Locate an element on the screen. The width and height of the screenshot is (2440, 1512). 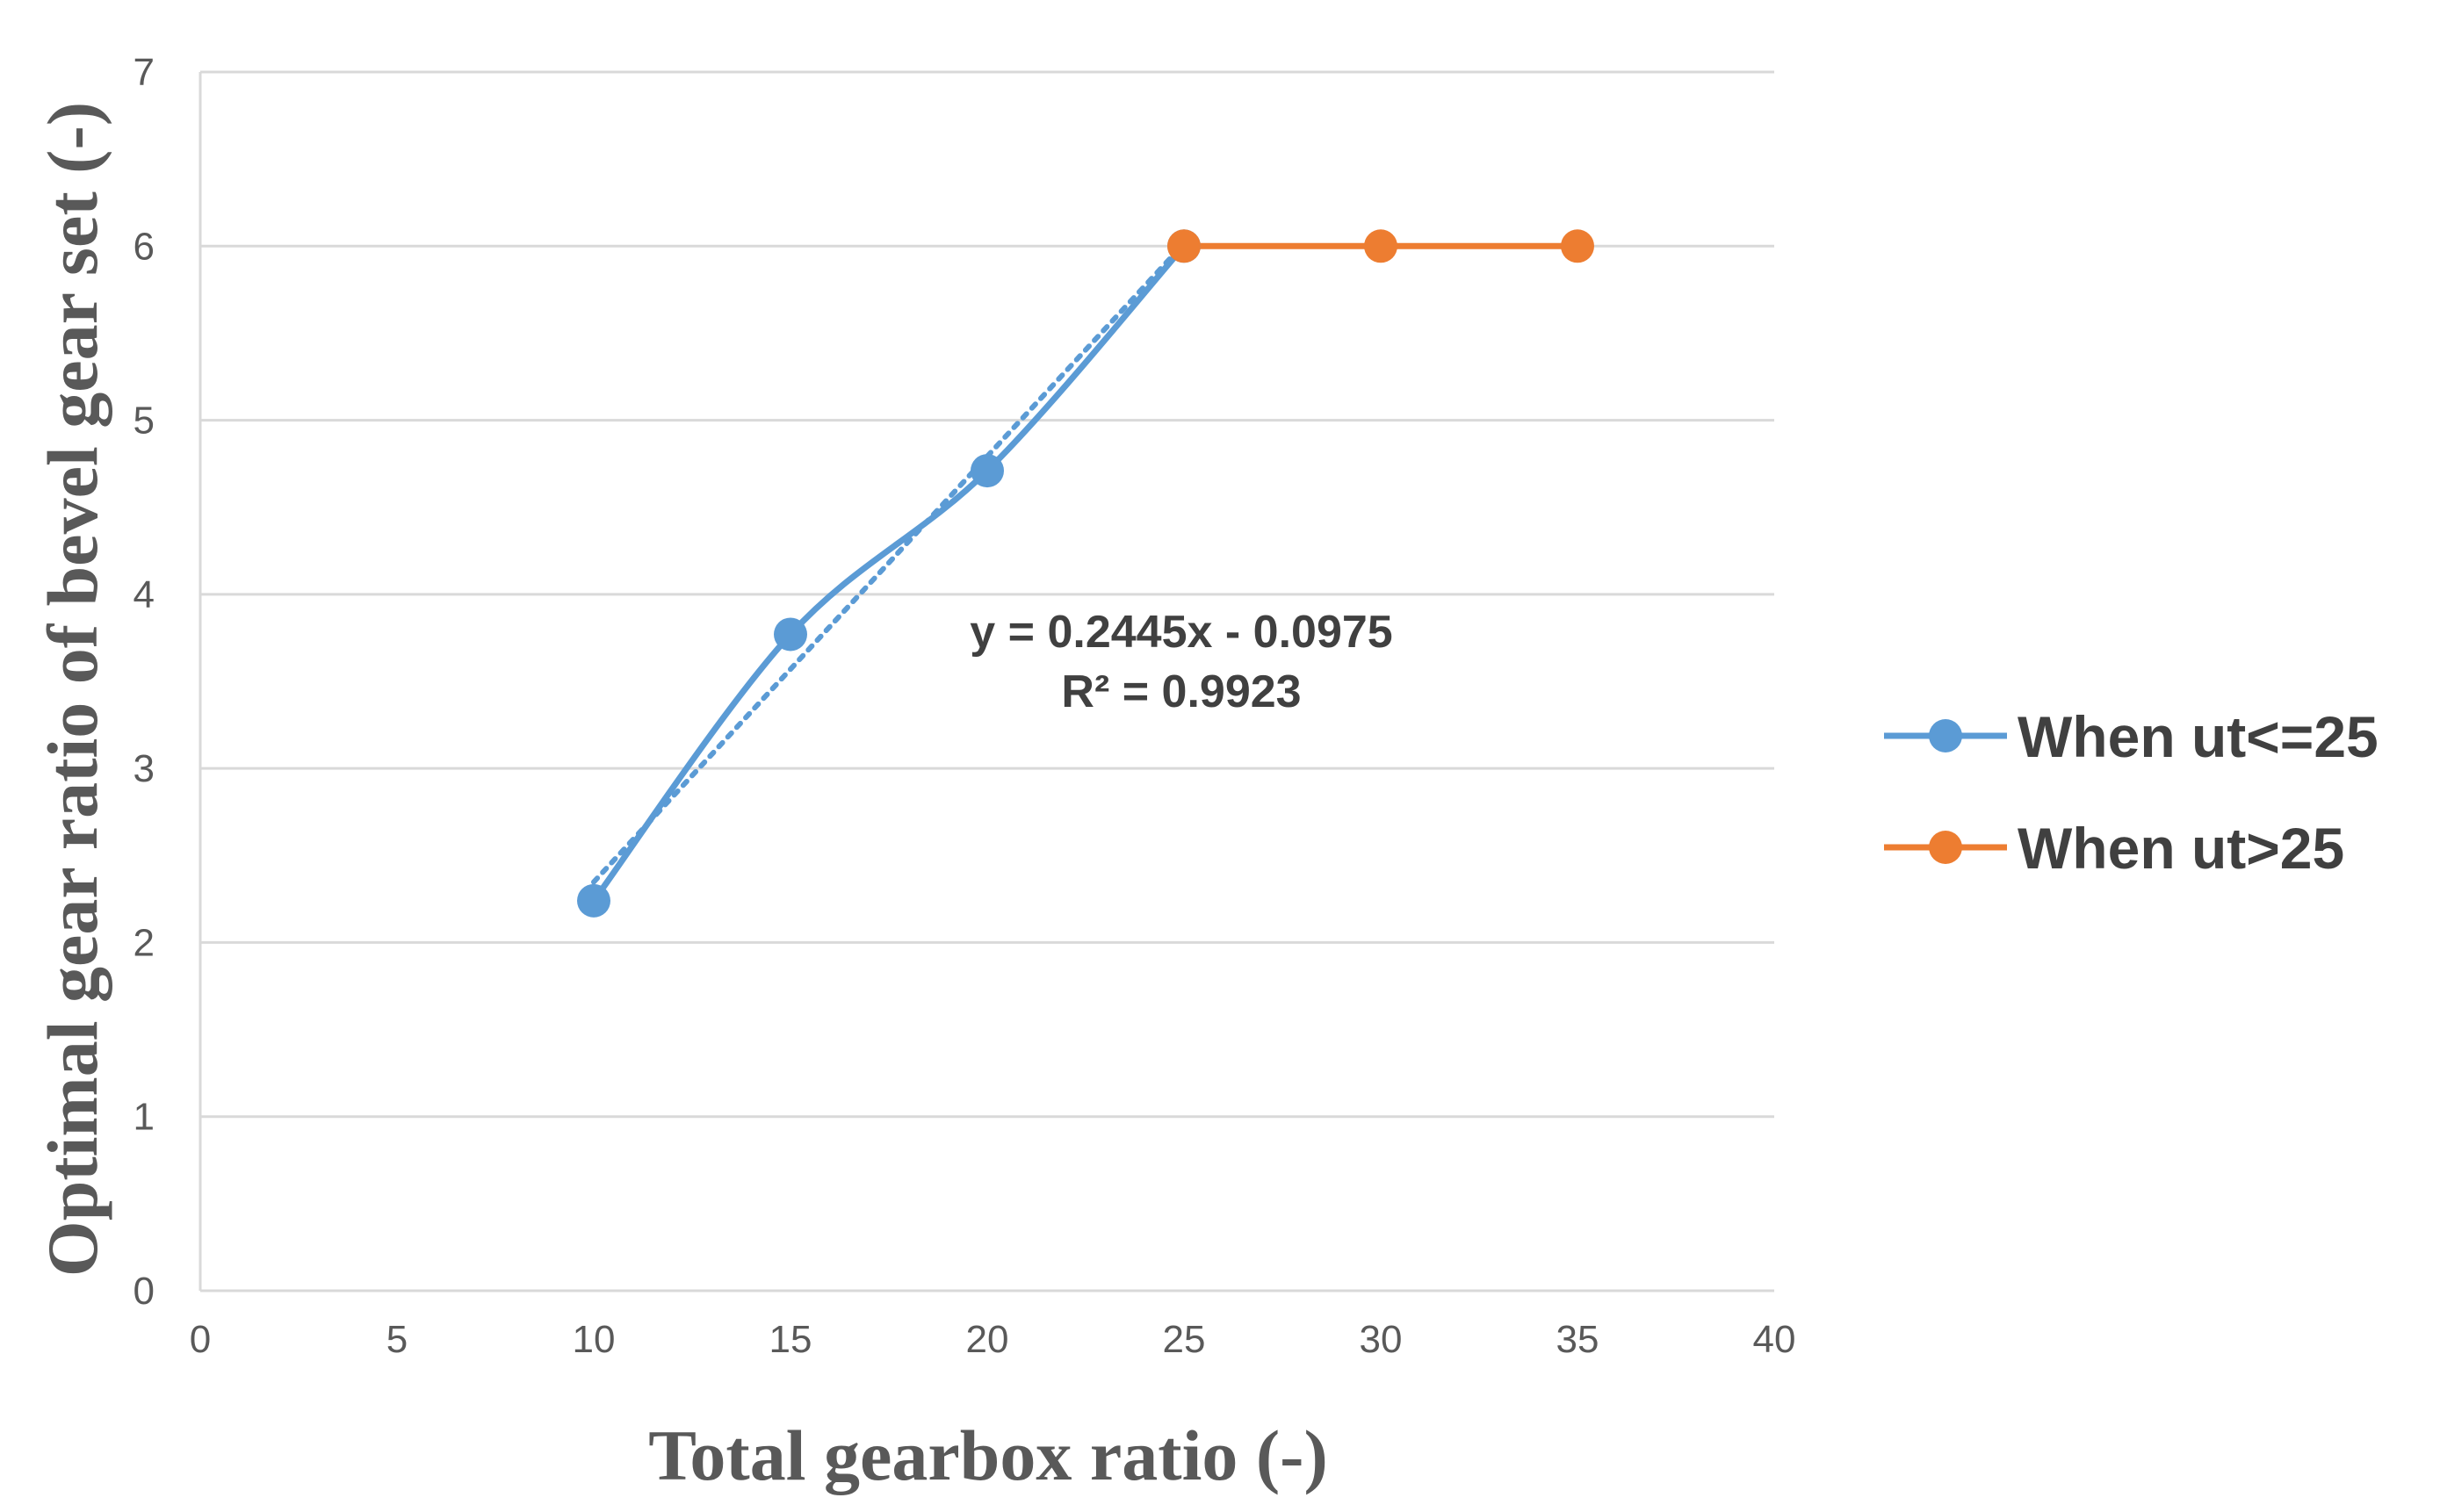
trendline is located at coordinates (889, 563).